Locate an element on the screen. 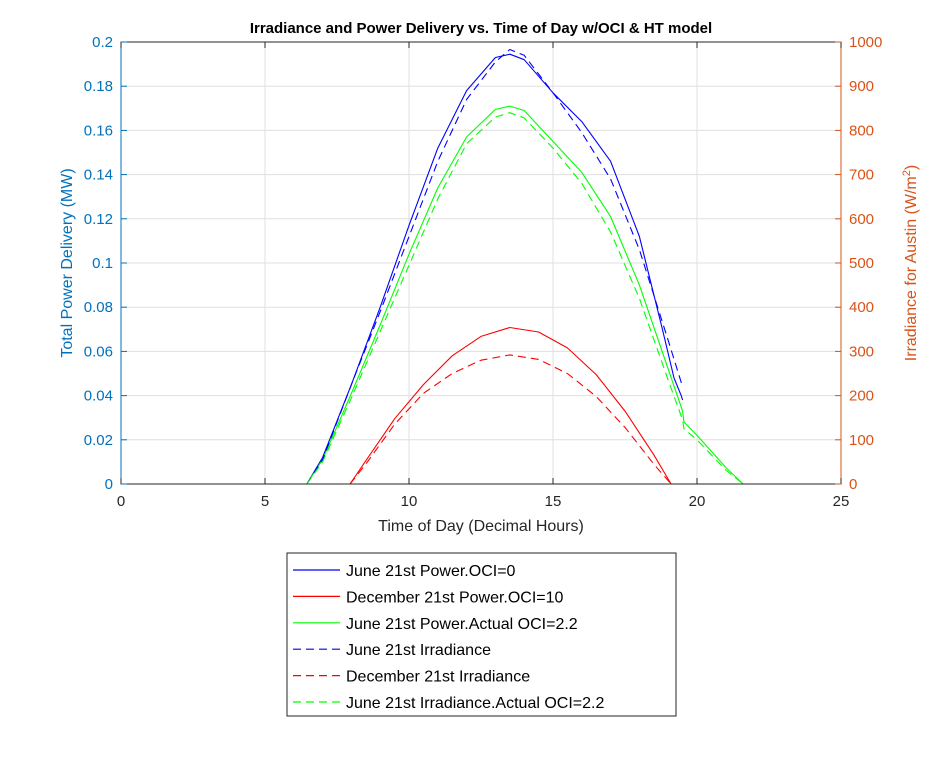  y-axis-label-right: Irradiance for Austin (W/m2) is located at coordinates (910, 263).